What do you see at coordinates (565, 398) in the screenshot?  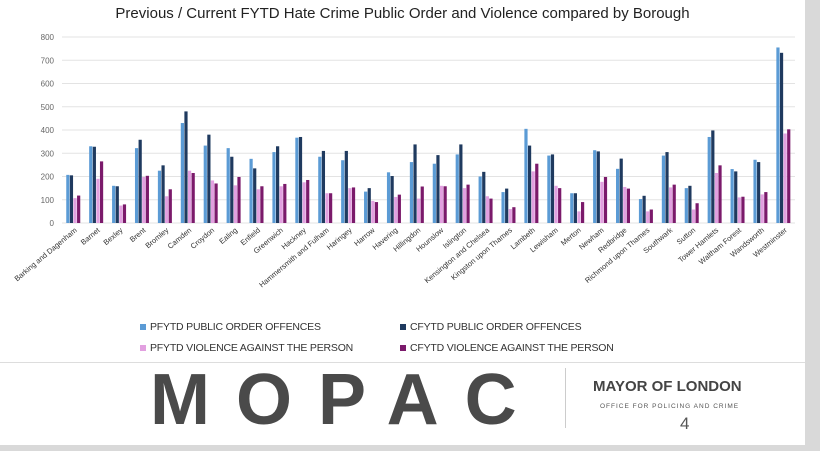 I see `logo-divider` at bounding box center [565, 398].